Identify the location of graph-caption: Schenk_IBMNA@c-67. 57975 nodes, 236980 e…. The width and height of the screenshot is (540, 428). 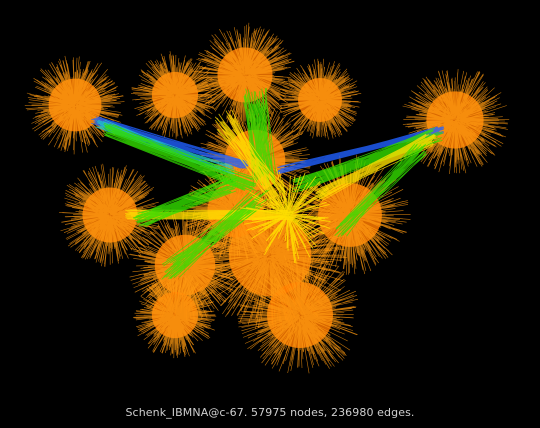
(270, 412).